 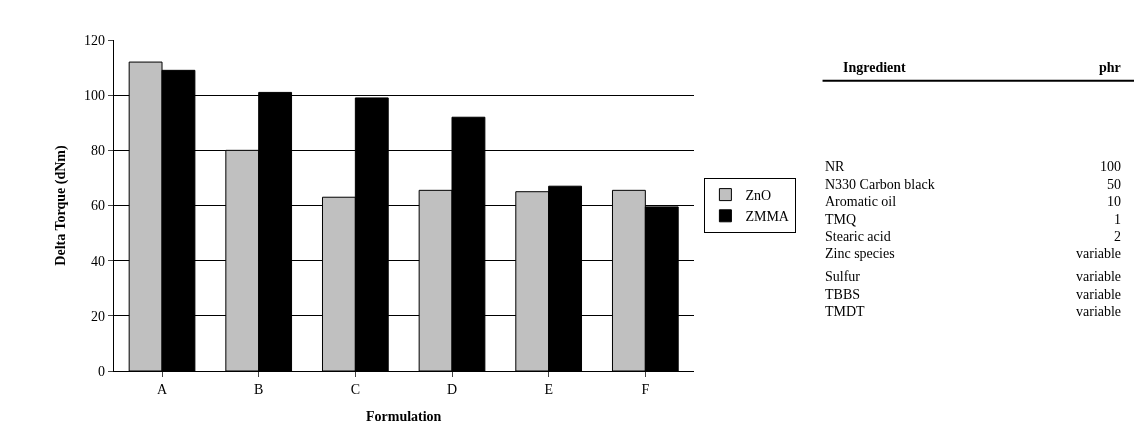 What do you see at coordinates (1117, 219) in the screenshot?
I see `text: 1` at bounding box center [1117, 219].